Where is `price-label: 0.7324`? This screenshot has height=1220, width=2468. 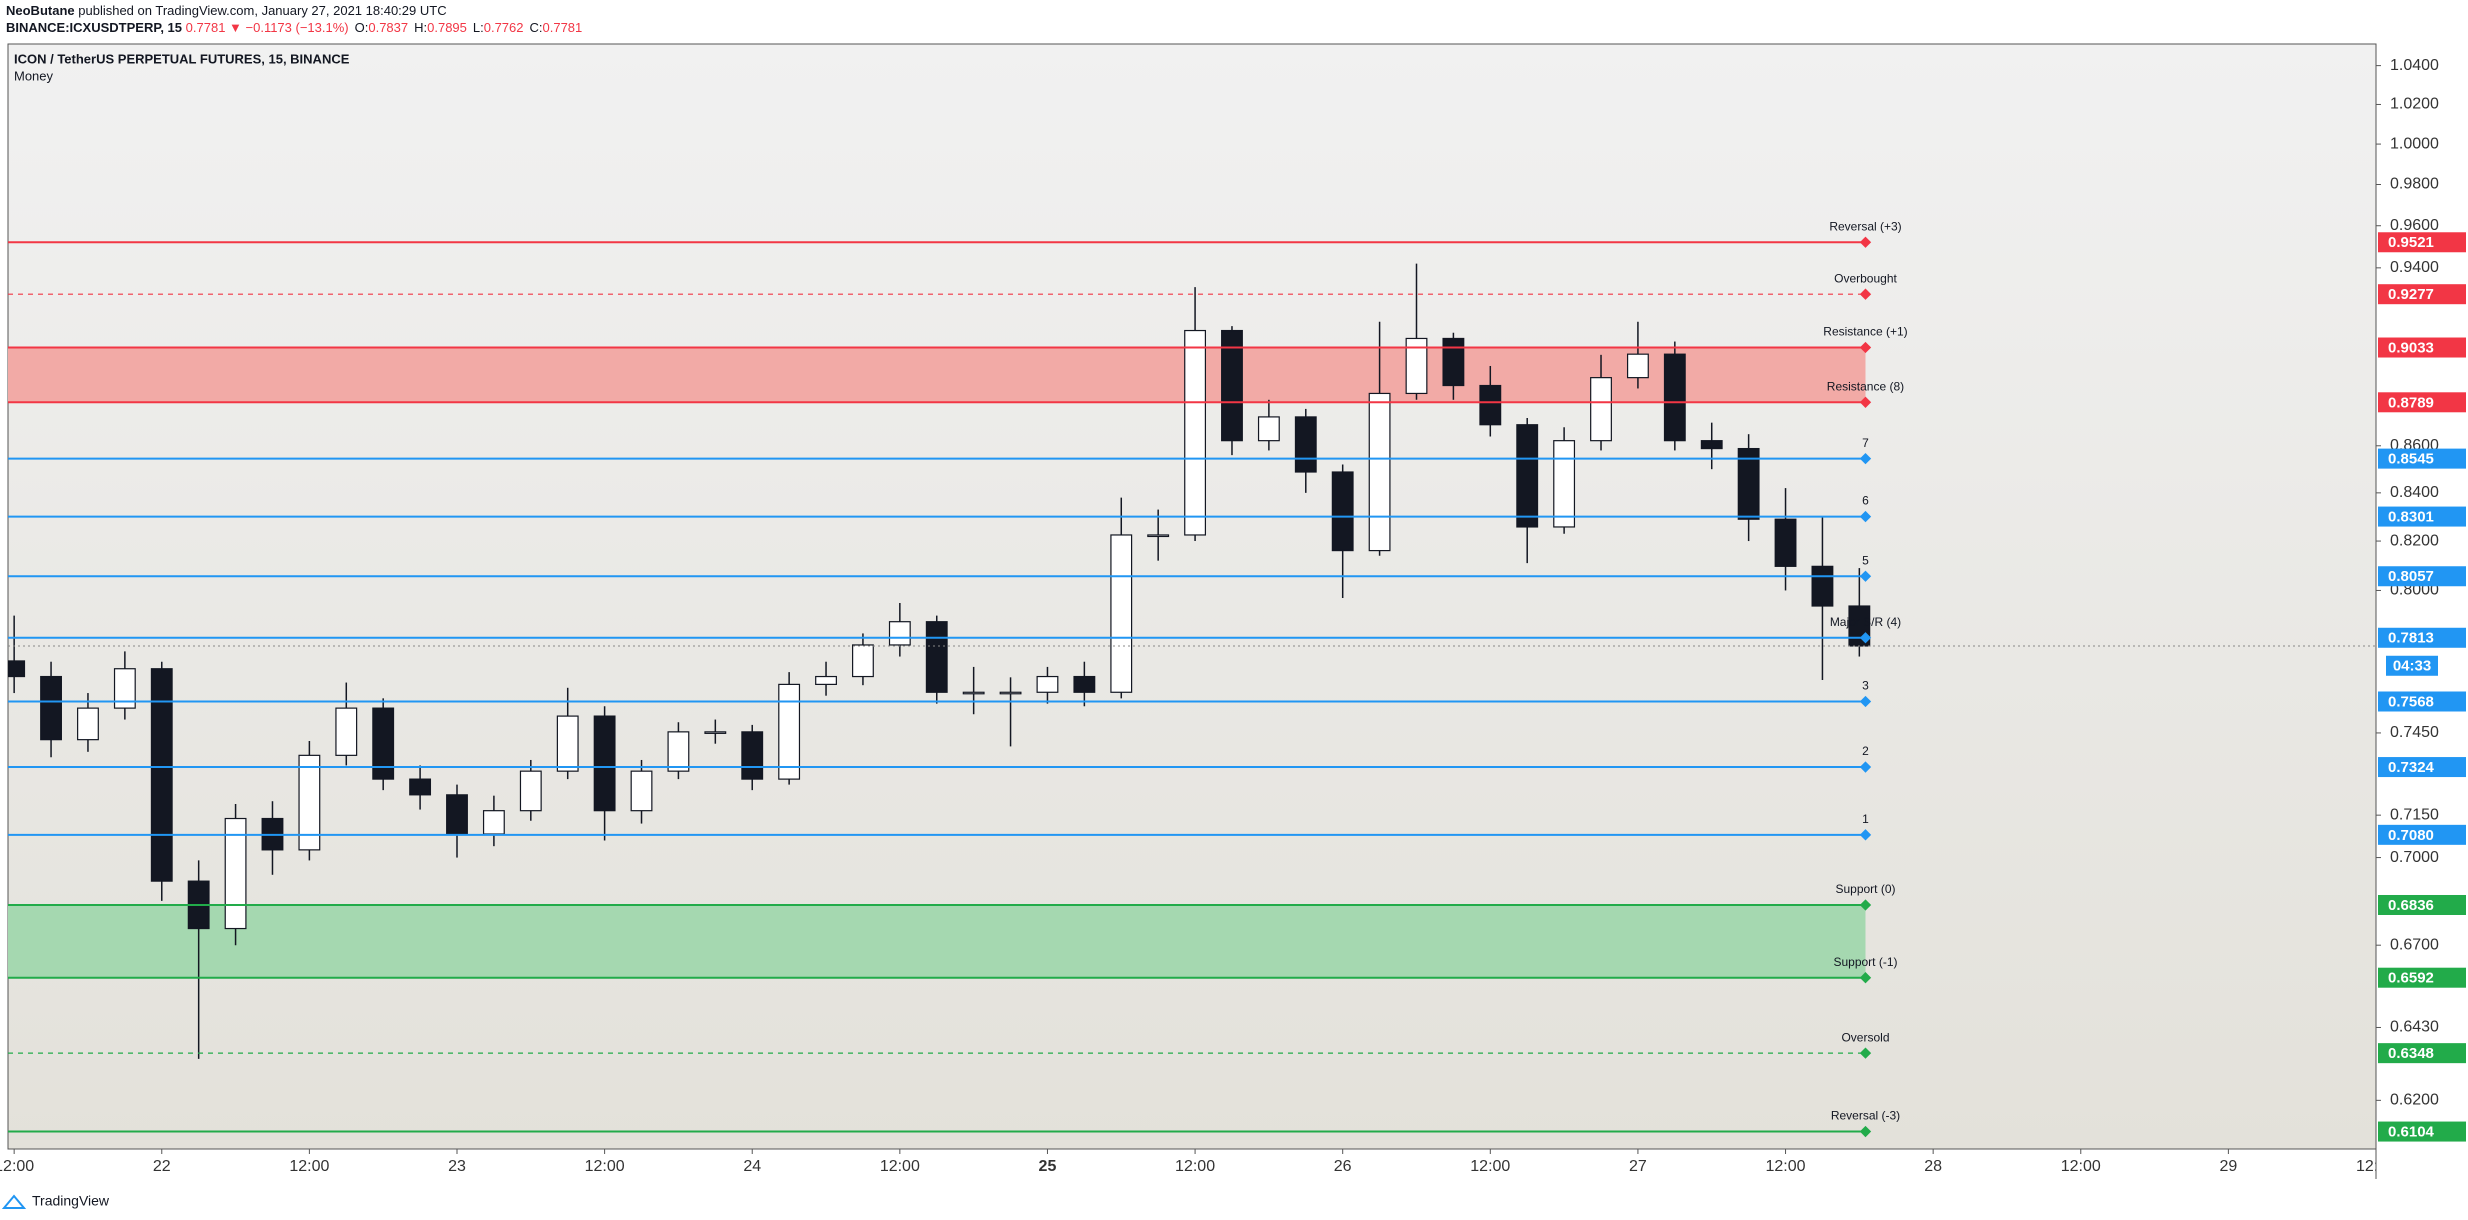
price-label: 0.7324 is located at coordinates (2411, 767).